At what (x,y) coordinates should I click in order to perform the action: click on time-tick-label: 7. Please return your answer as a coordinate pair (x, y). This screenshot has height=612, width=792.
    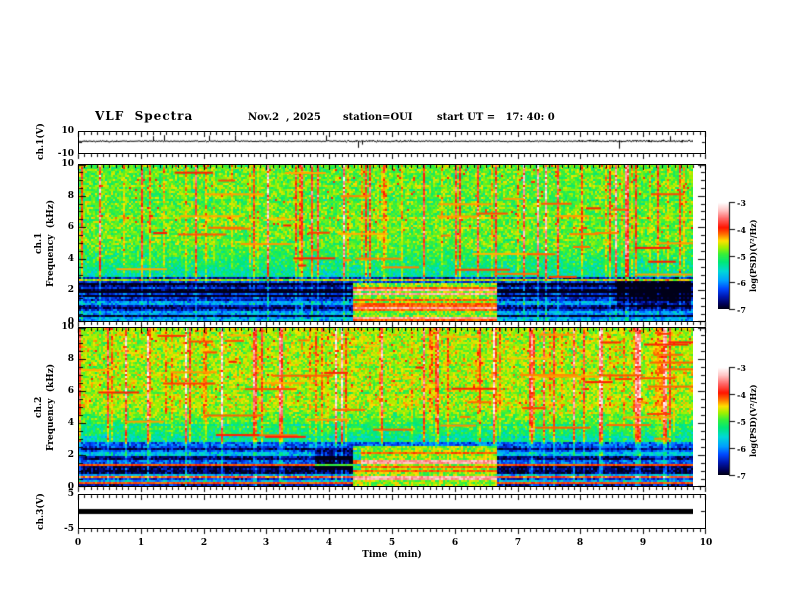
    Looking at the image, I should click on (518, 543).